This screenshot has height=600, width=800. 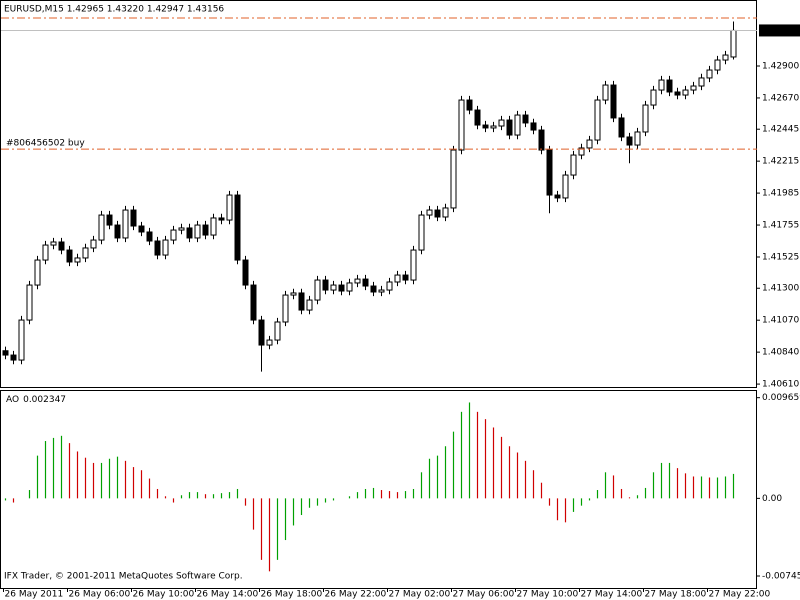 I want to click on order-label: #806456502 buy, so click(x=45, y=144).